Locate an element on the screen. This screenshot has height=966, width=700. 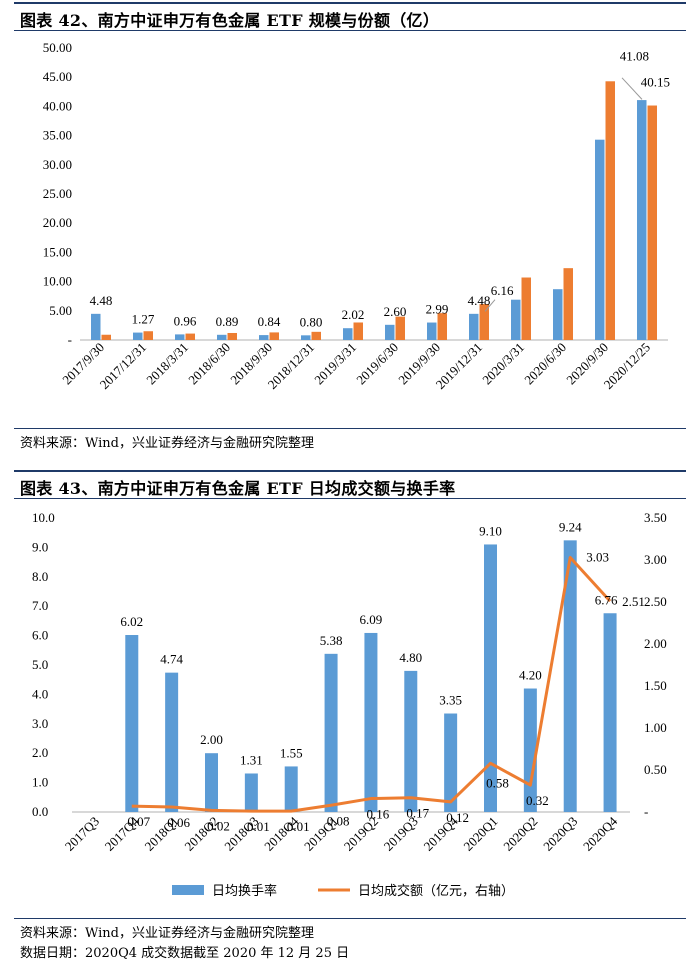
x-tick-label: 2019/3/31 is located at coordinates (335, 364).